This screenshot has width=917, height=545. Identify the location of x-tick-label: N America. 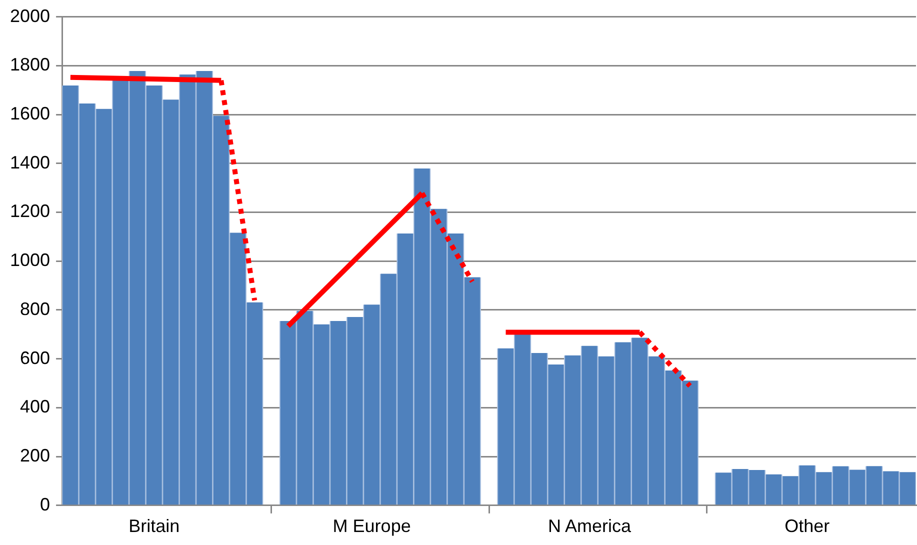
(590, 526).